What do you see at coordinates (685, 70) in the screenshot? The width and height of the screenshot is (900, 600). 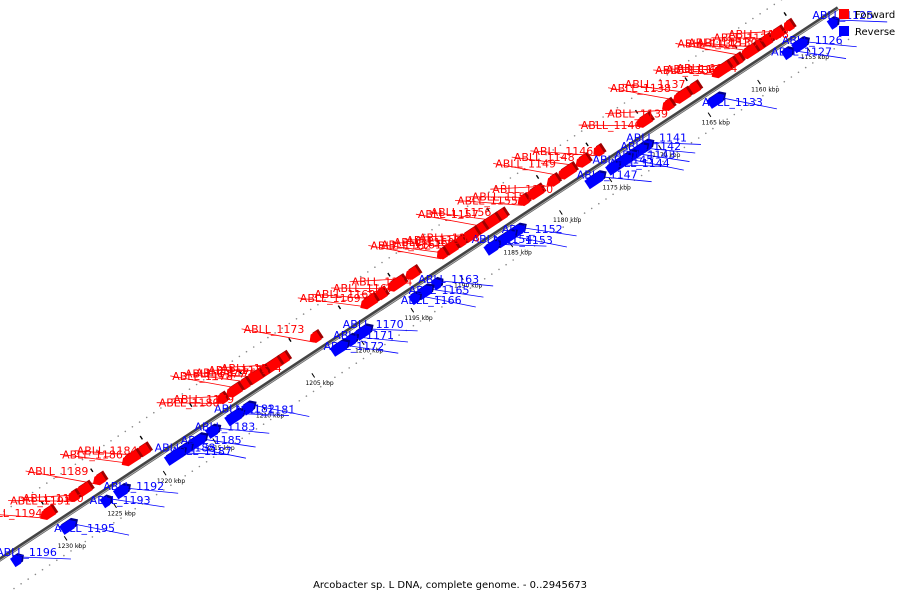 I see `gene-label-abll_1136: ABLL_1136` at bounding box center [685, 70].